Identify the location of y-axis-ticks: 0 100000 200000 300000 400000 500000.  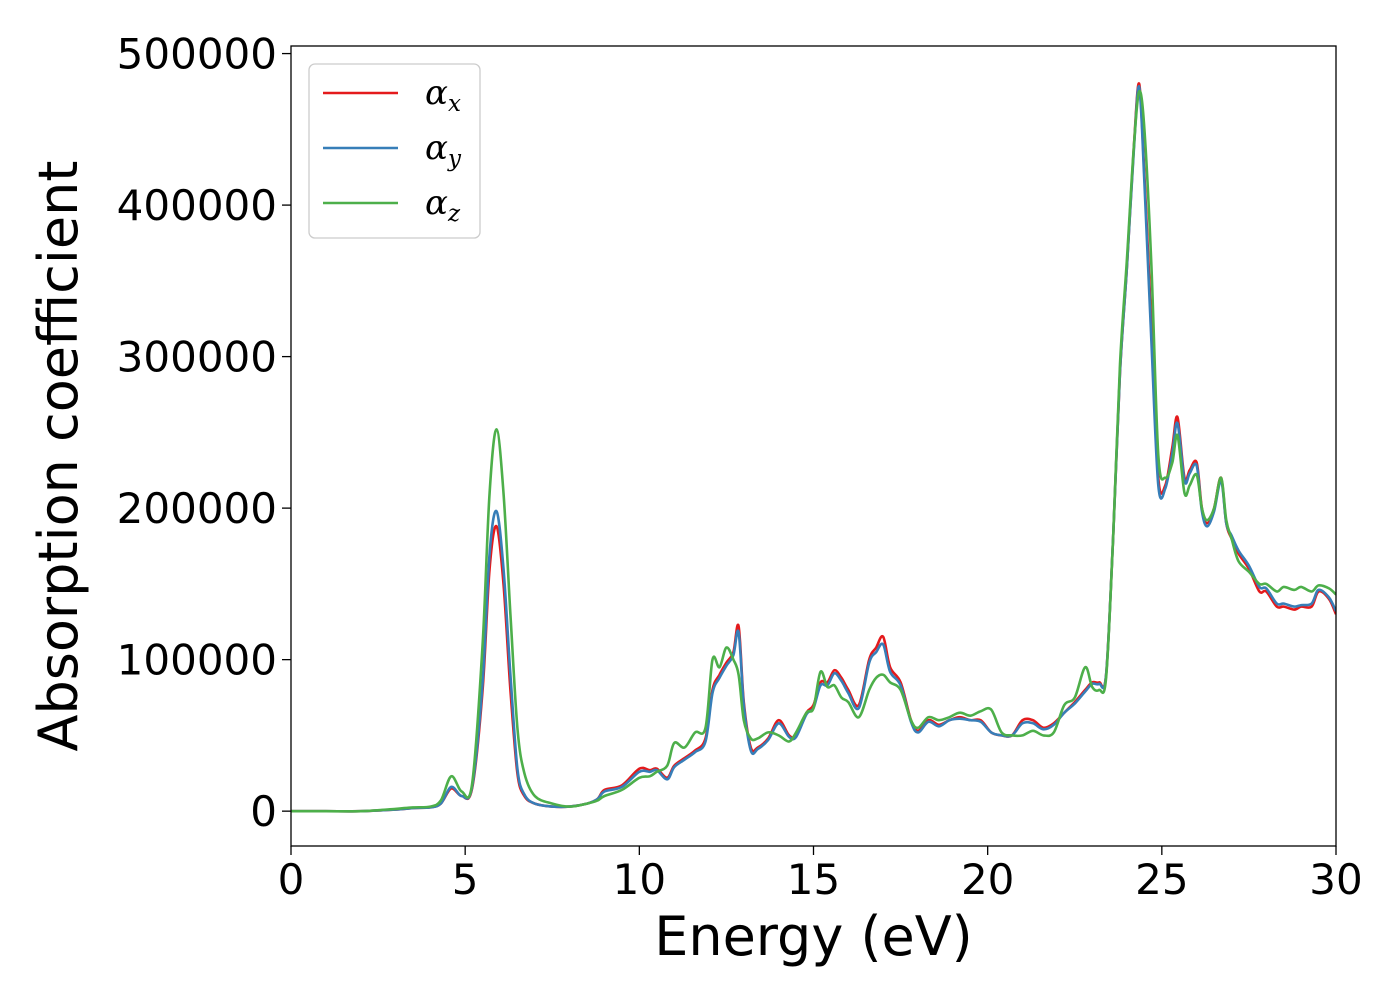
(204, 433).